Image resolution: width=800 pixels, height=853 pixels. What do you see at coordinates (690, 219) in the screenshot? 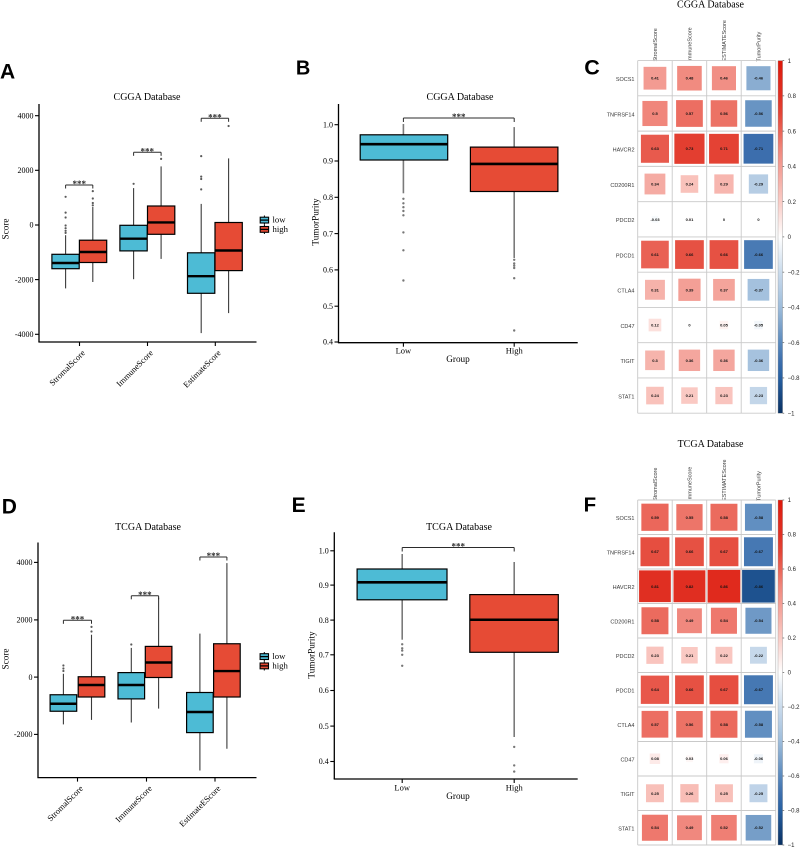
I see `svg-text: 0.01` at bounding box center [690, 219].